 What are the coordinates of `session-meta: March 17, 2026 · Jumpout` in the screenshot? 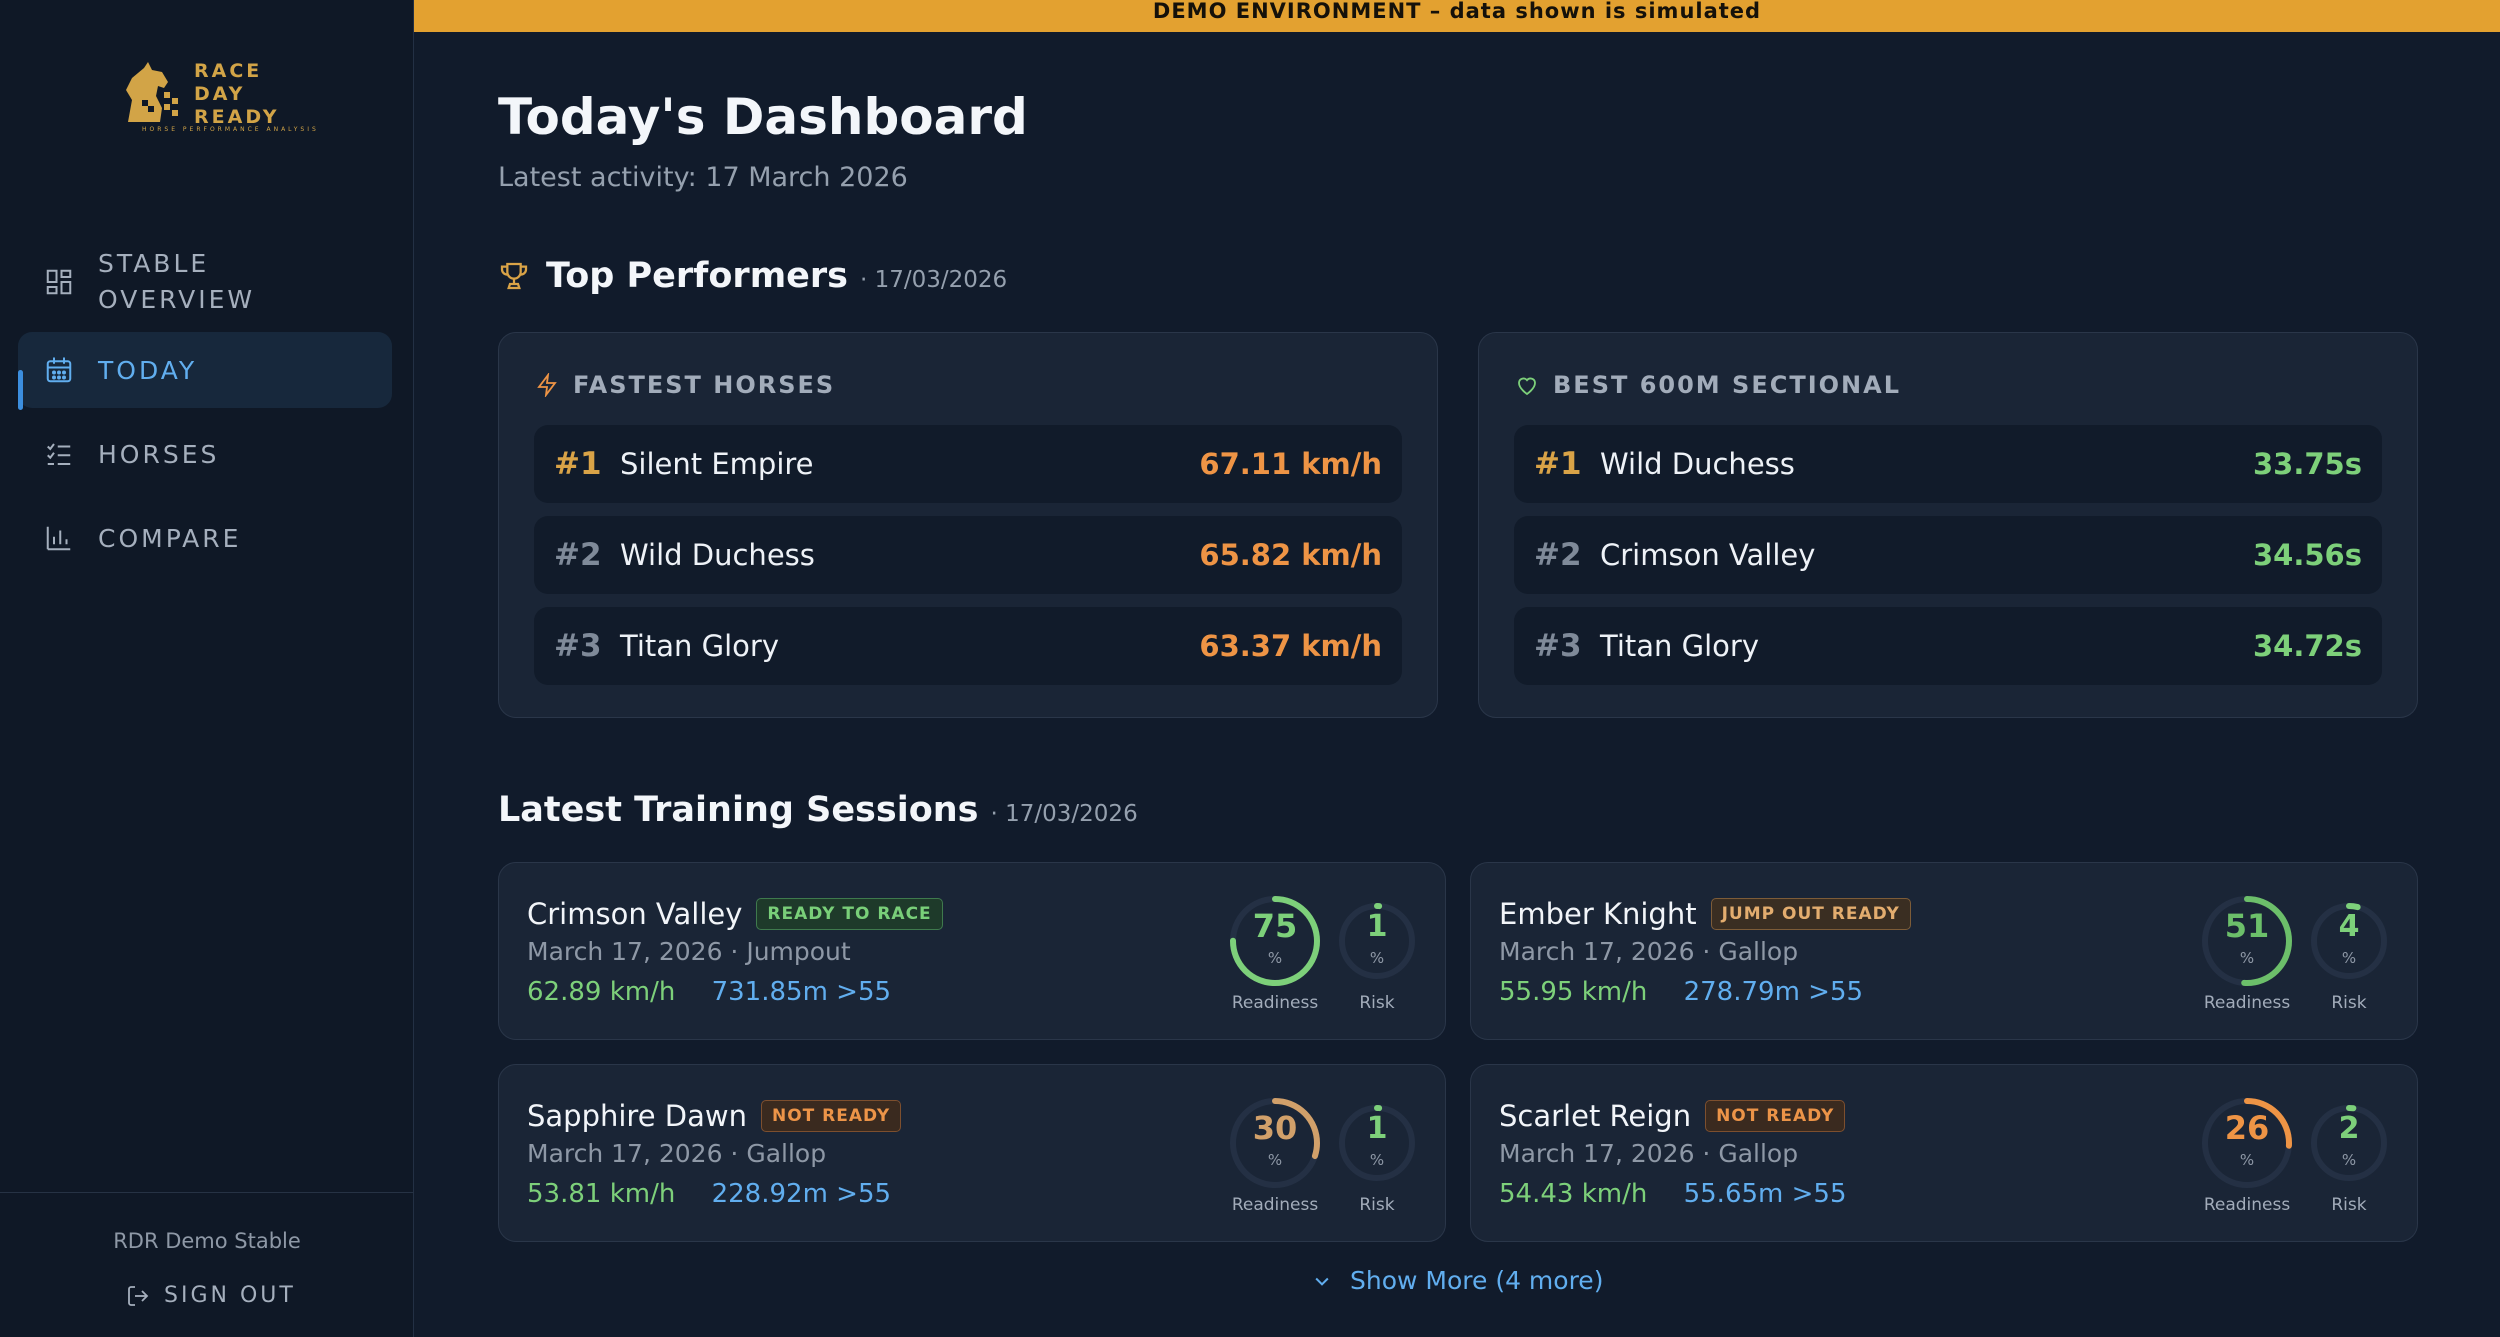 It's located at (689, 951).